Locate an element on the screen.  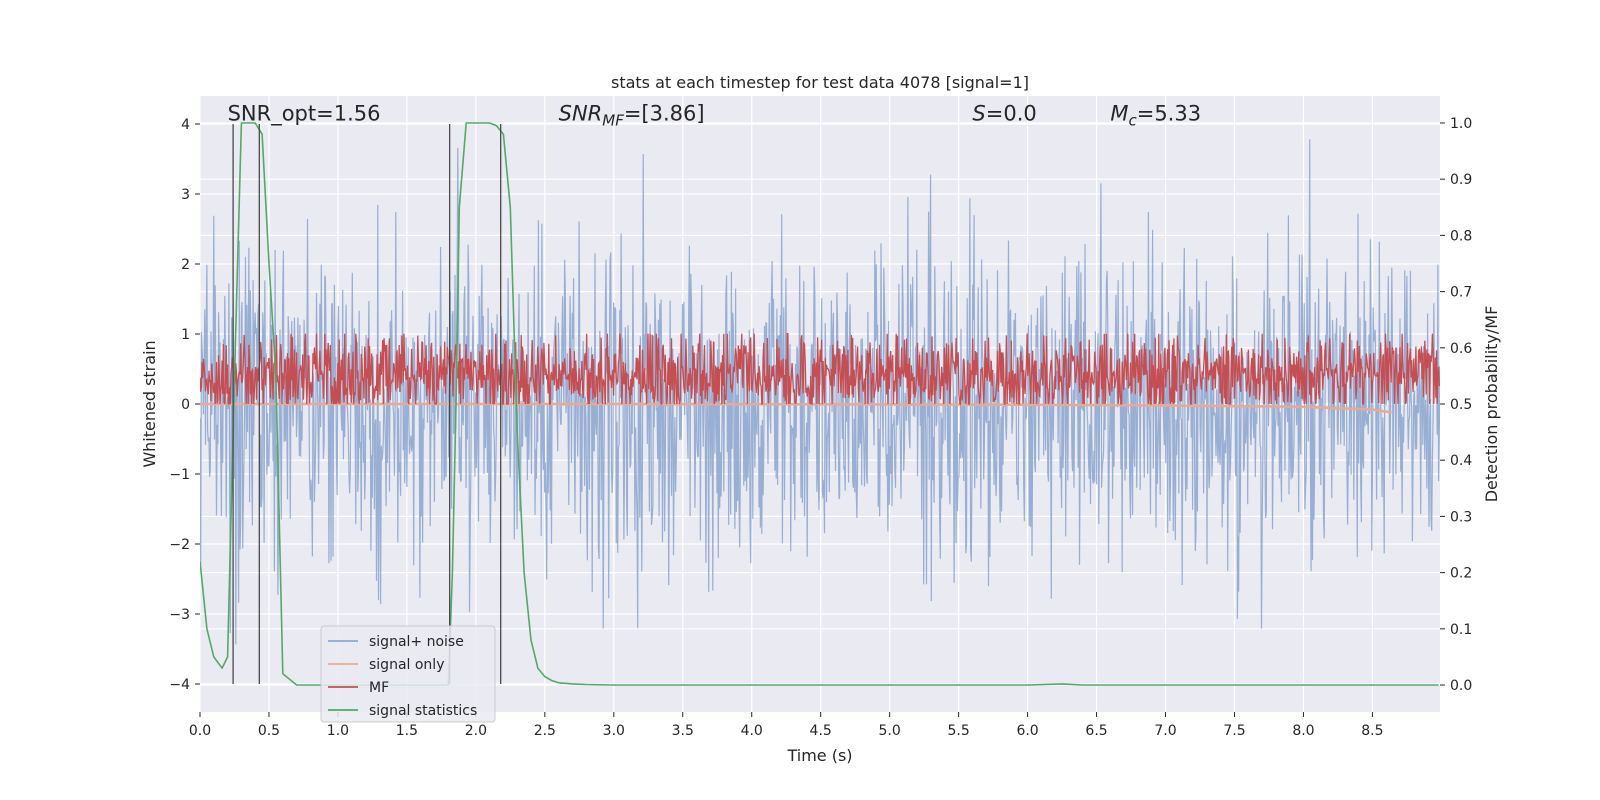
series-line-signal-only is located at coordinates (796, 408).